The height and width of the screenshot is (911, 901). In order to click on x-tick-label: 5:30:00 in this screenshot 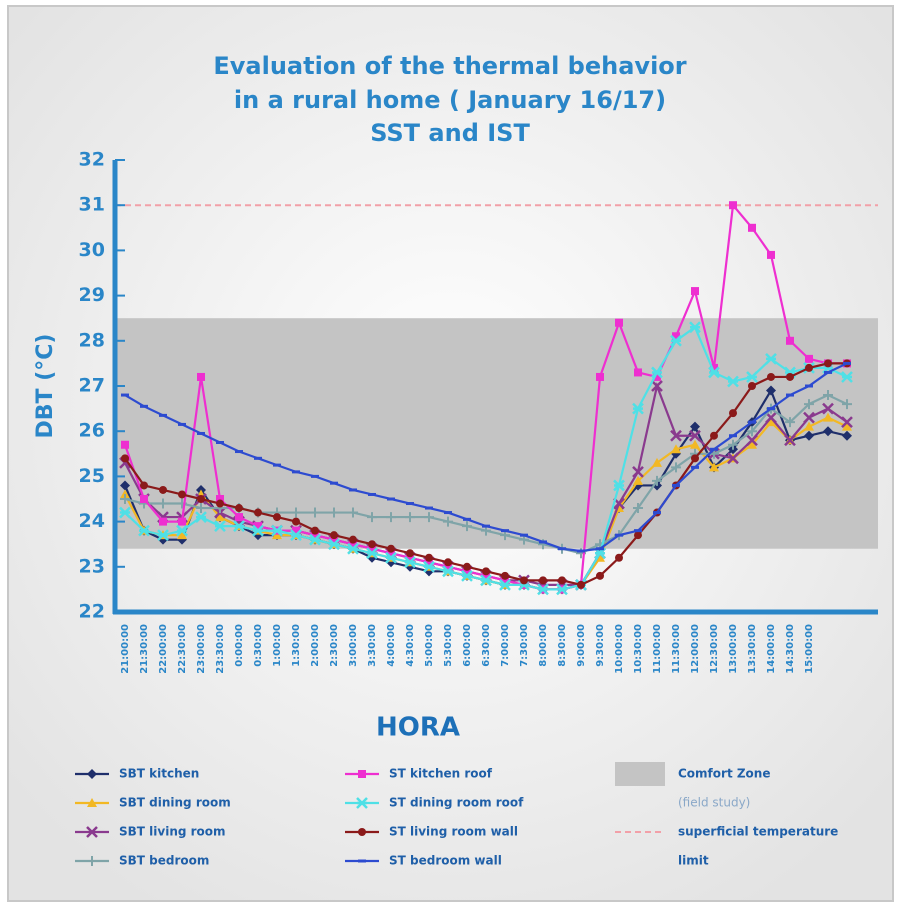, I will do `click(448, 645)`.